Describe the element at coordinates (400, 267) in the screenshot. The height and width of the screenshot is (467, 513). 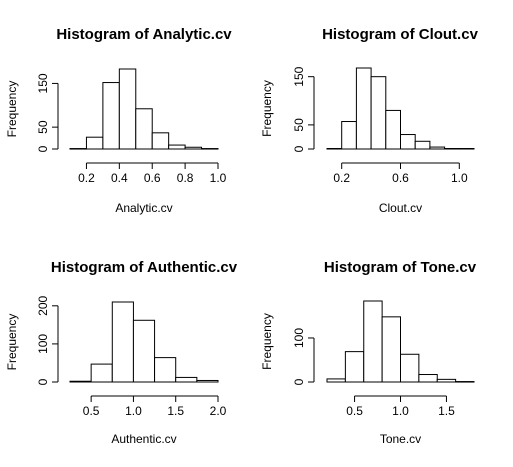
I see `chart-title: Histogram of Tone.cv` at that location.